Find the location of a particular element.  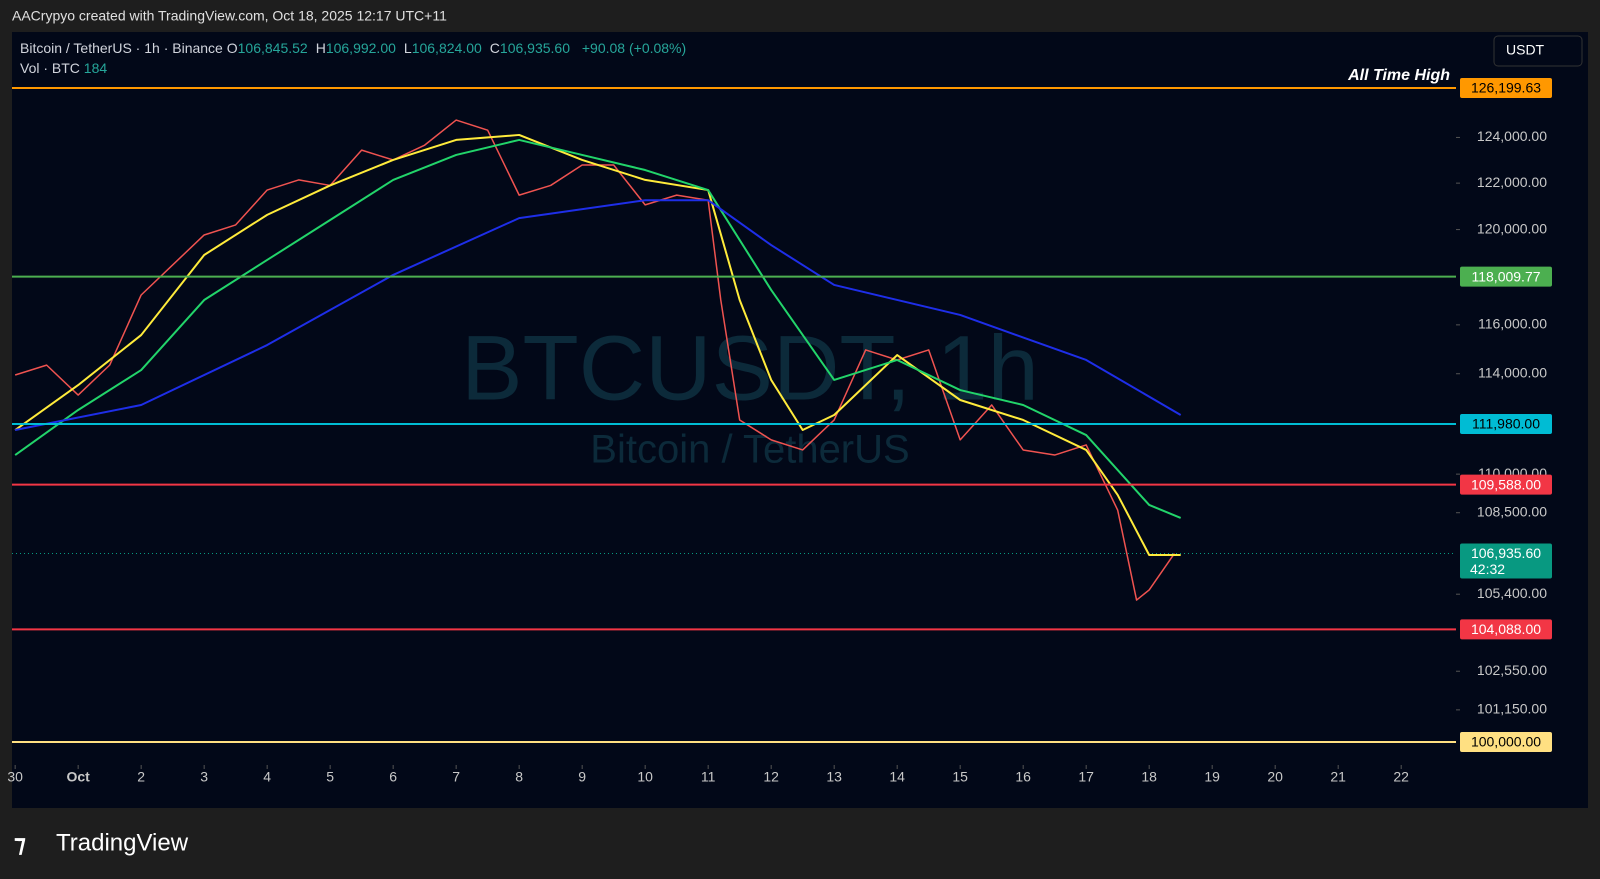

y-tick-label: 101,150.00 is located at coordinates (1512, 709).